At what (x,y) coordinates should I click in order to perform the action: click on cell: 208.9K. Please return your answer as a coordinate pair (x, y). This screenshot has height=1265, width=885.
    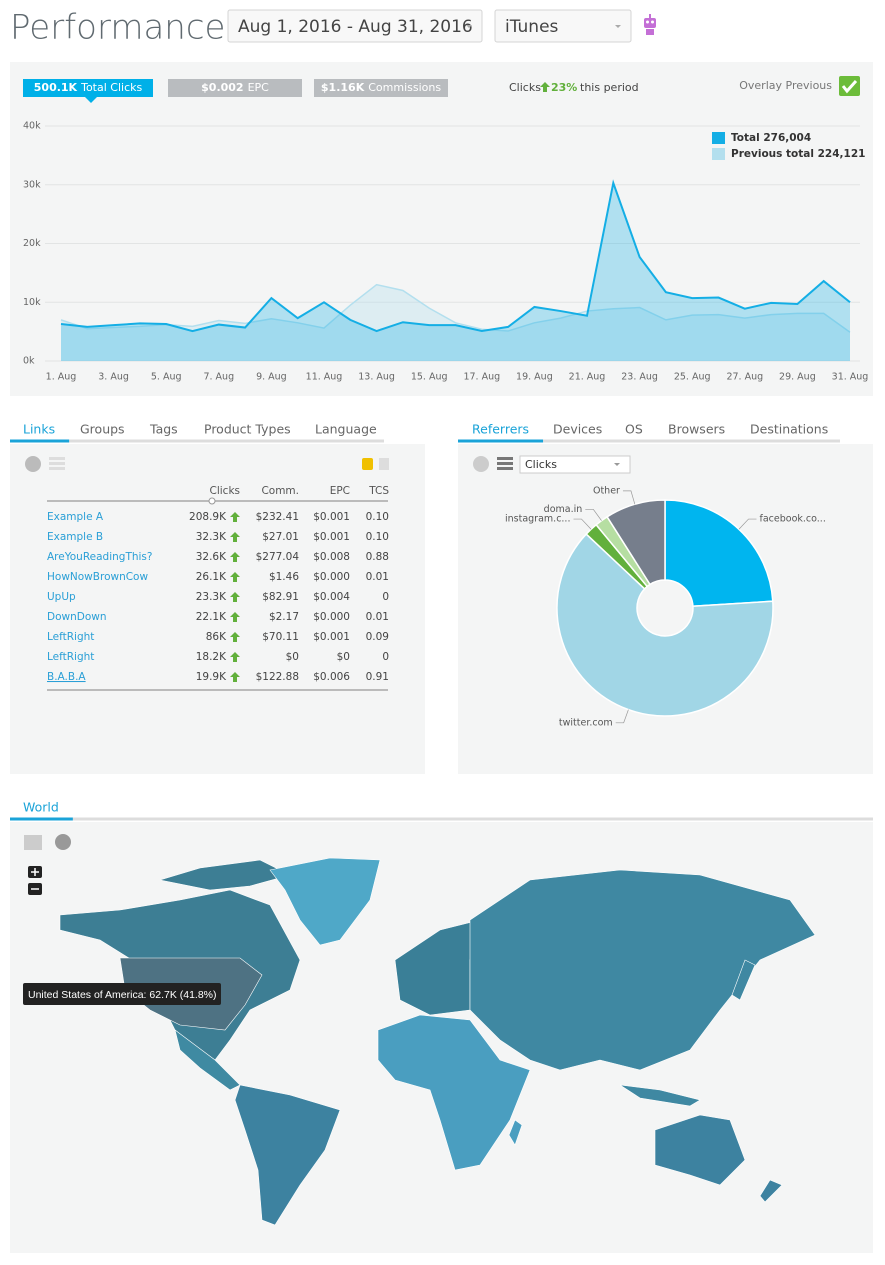
    Looking at the image, I should click on (208, 517).